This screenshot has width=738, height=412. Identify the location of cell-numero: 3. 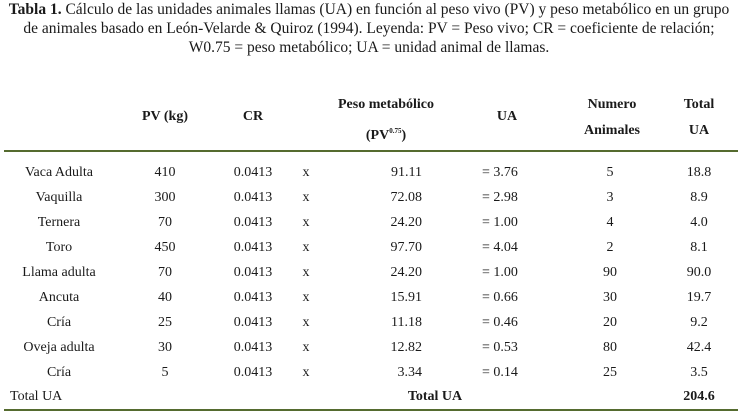
(610, 197).